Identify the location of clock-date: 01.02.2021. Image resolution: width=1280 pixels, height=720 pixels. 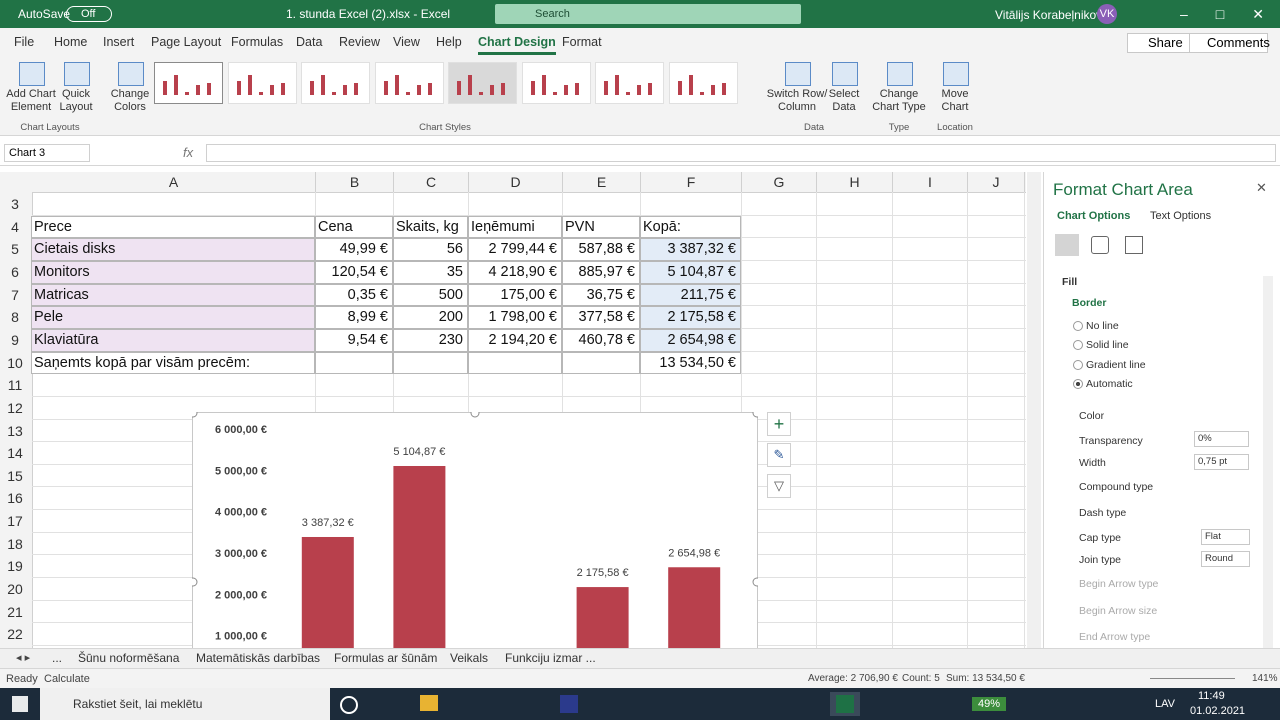
(1218, 711).